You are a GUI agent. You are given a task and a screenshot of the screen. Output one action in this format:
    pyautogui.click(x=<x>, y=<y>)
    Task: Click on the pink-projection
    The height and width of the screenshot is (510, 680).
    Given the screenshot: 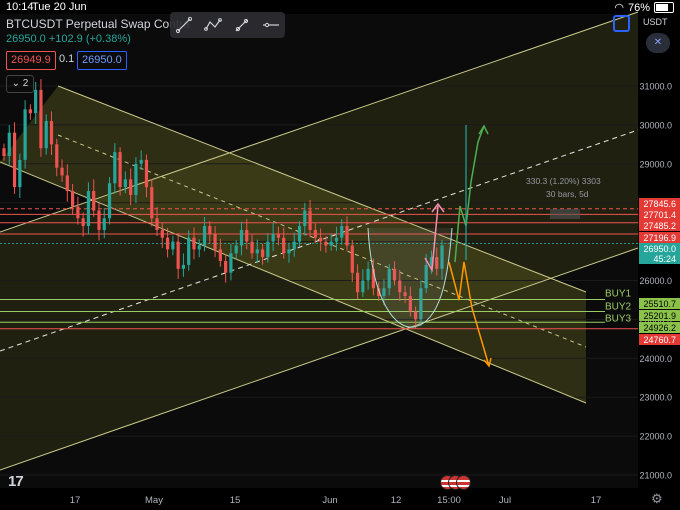 What is the action you would take?
    pyautogui.click(x=431, y=239)
    